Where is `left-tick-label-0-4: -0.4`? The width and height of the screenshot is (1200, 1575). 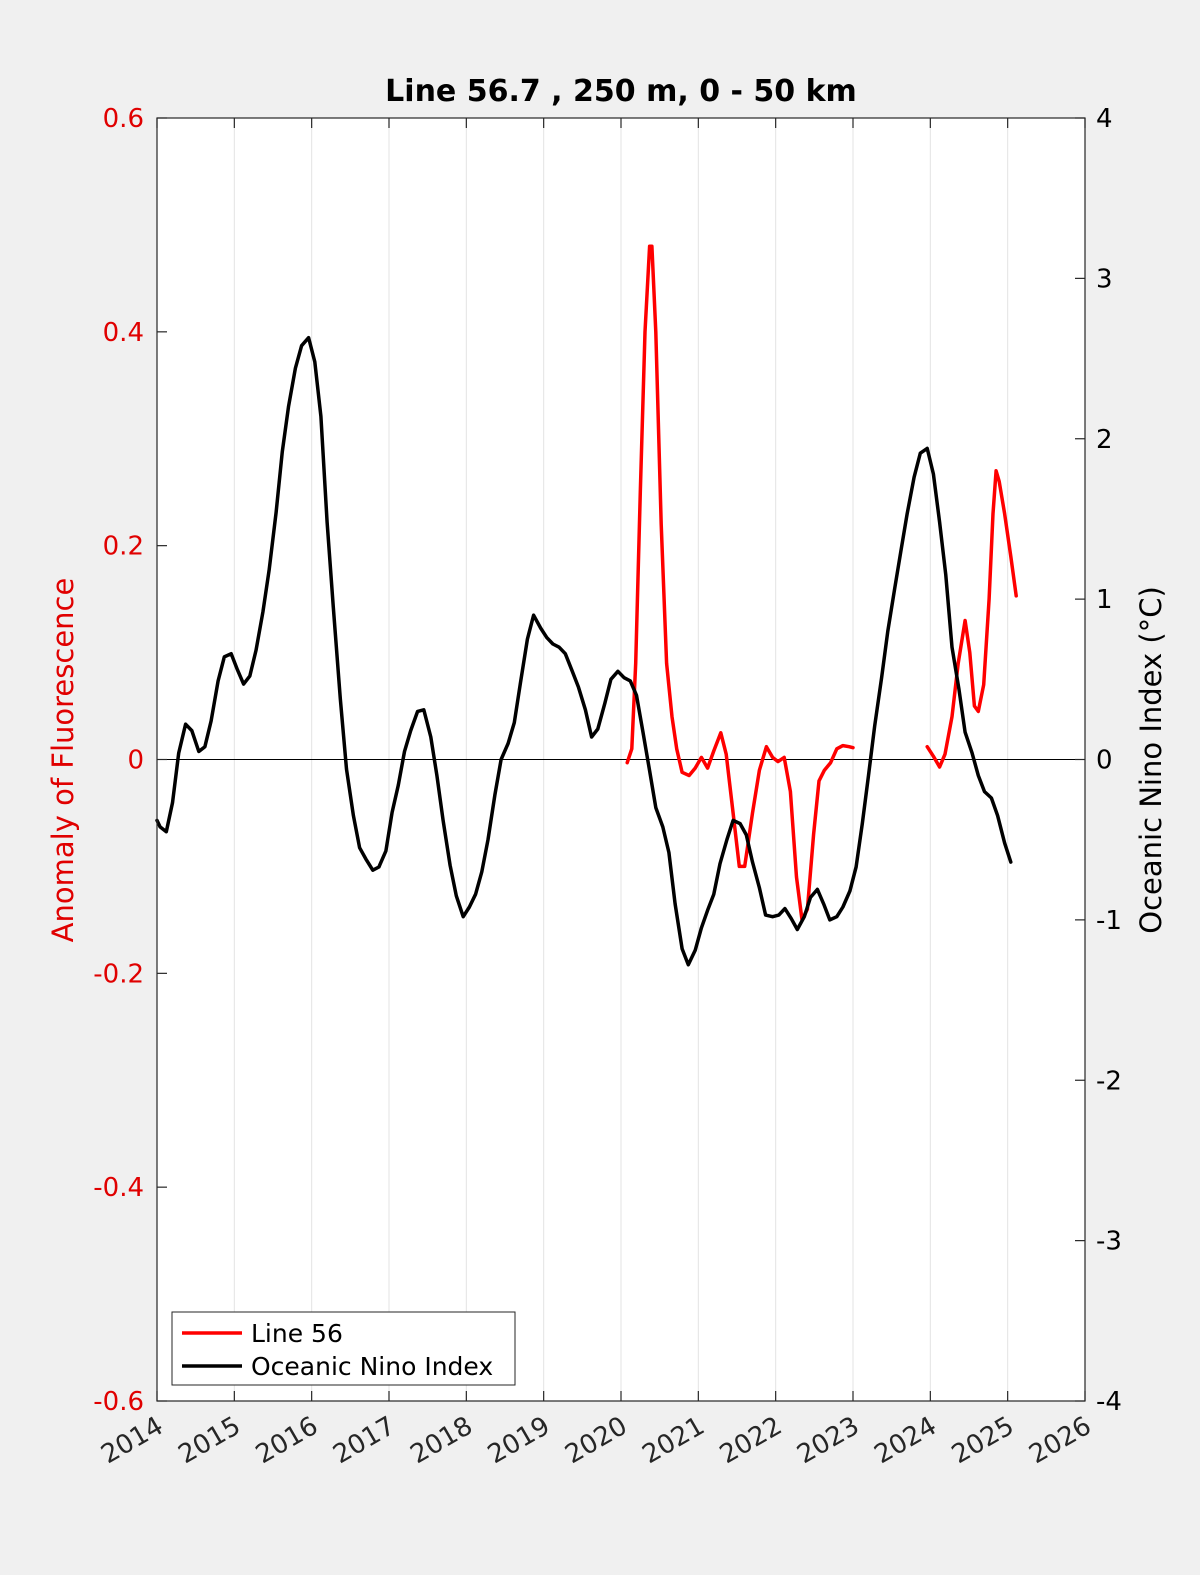
left-tick-label-0-4: -0.4 is located at coordinates (118, 1188).